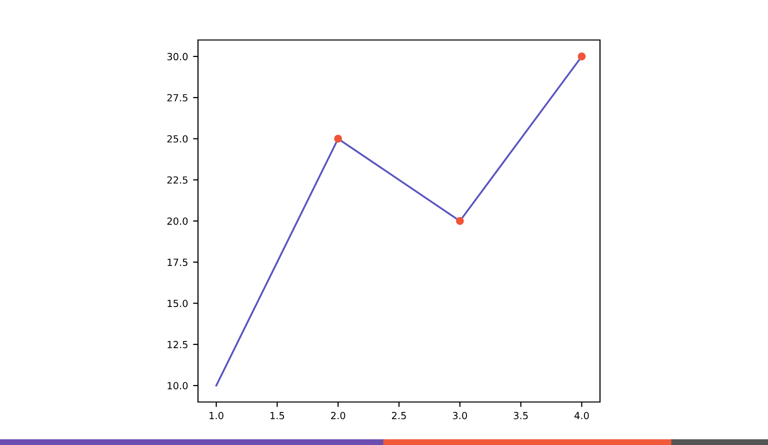  Describe the element at coordinates (178, 262) in the screenshot. I see `y-tick-label: 17.5` at that location.